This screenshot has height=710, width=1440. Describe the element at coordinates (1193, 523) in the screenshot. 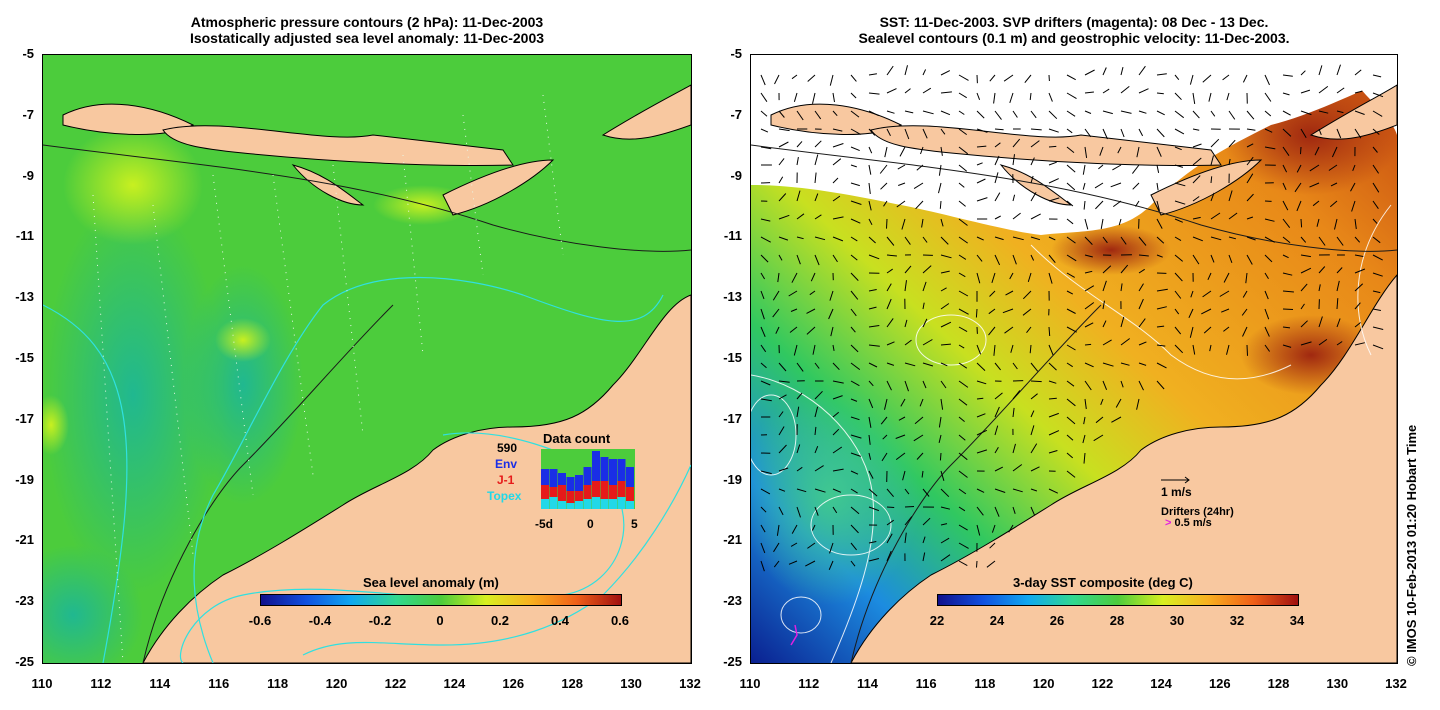

I see `drifters-scale-value: 0.5 m/s` at that location.